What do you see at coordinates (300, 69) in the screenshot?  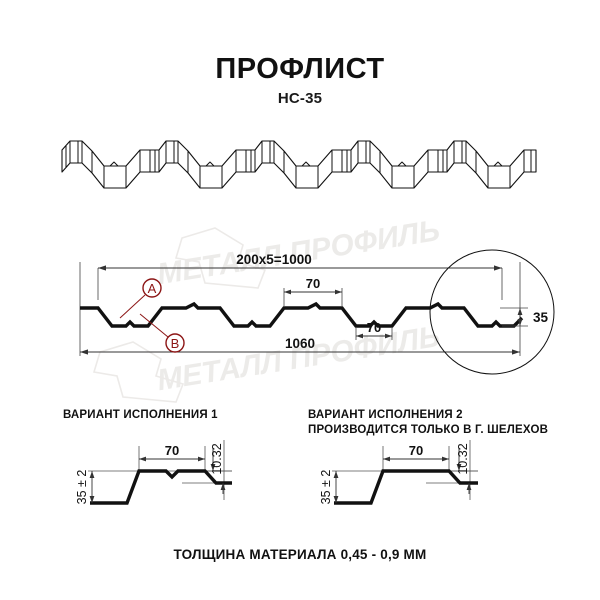 I see `page-title: ПРОФЛИСТ` at bounding box center [300, 69].